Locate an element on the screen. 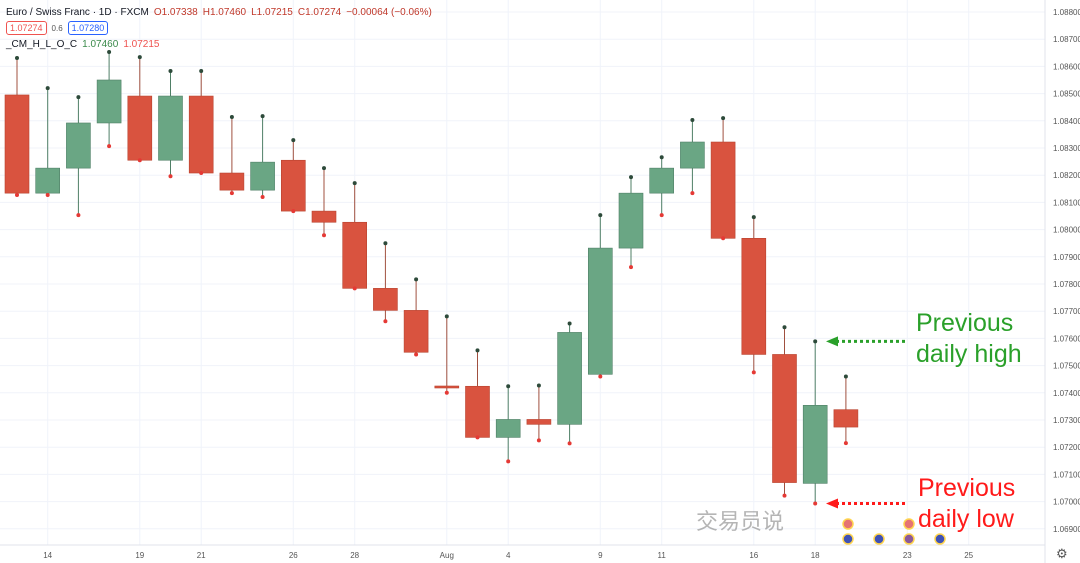  y-tick-label: 1.07300 is located at coordinates (1066, 420).